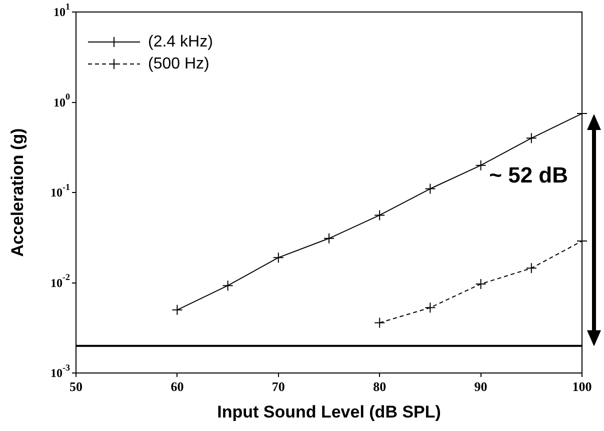  I want to click on annotation: ~ 52 dB, so click(528, 175).